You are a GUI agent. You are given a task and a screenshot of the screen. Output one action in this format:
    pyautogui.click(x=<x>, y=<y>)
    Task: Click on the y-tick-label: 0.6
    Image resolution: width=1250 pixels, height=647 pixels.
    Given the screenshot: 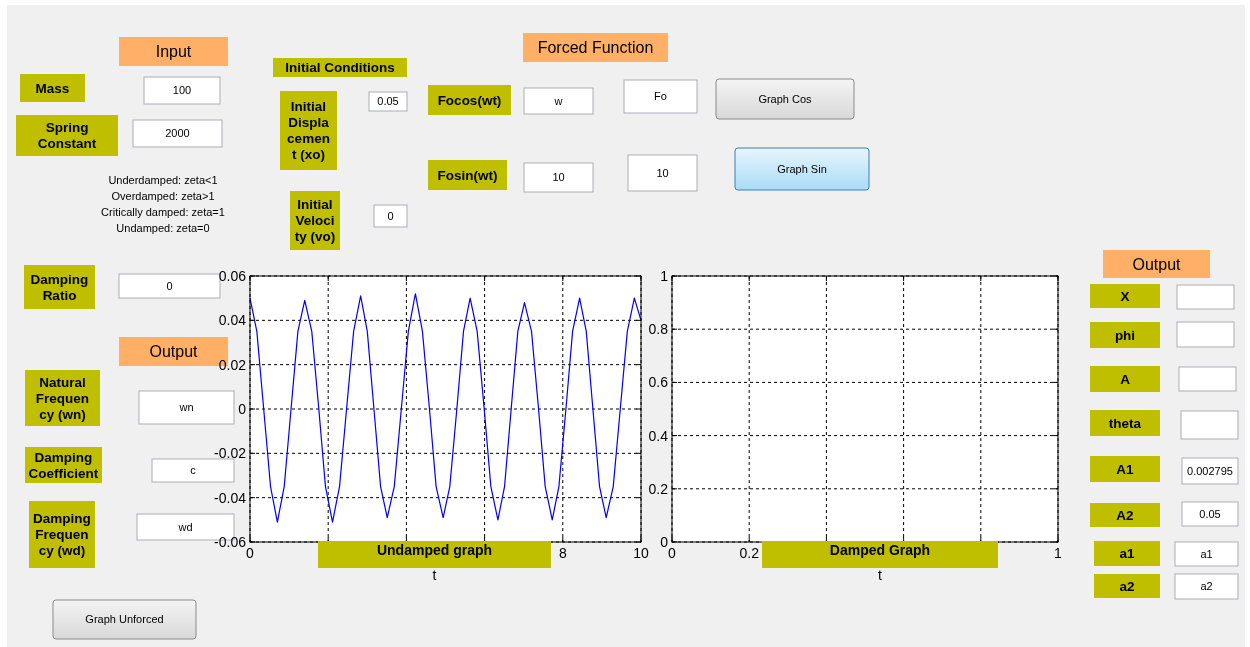 What is the action you would take?
    pyautogui.click(x=658, y=382)
    